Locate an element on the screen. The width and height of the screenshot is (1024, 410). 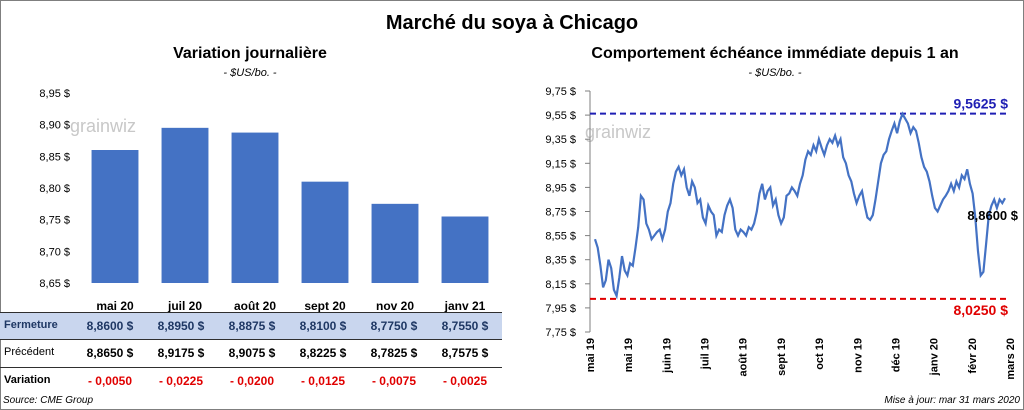
y-tick-label: 8,85 $ is located at coordinates (54, 157).